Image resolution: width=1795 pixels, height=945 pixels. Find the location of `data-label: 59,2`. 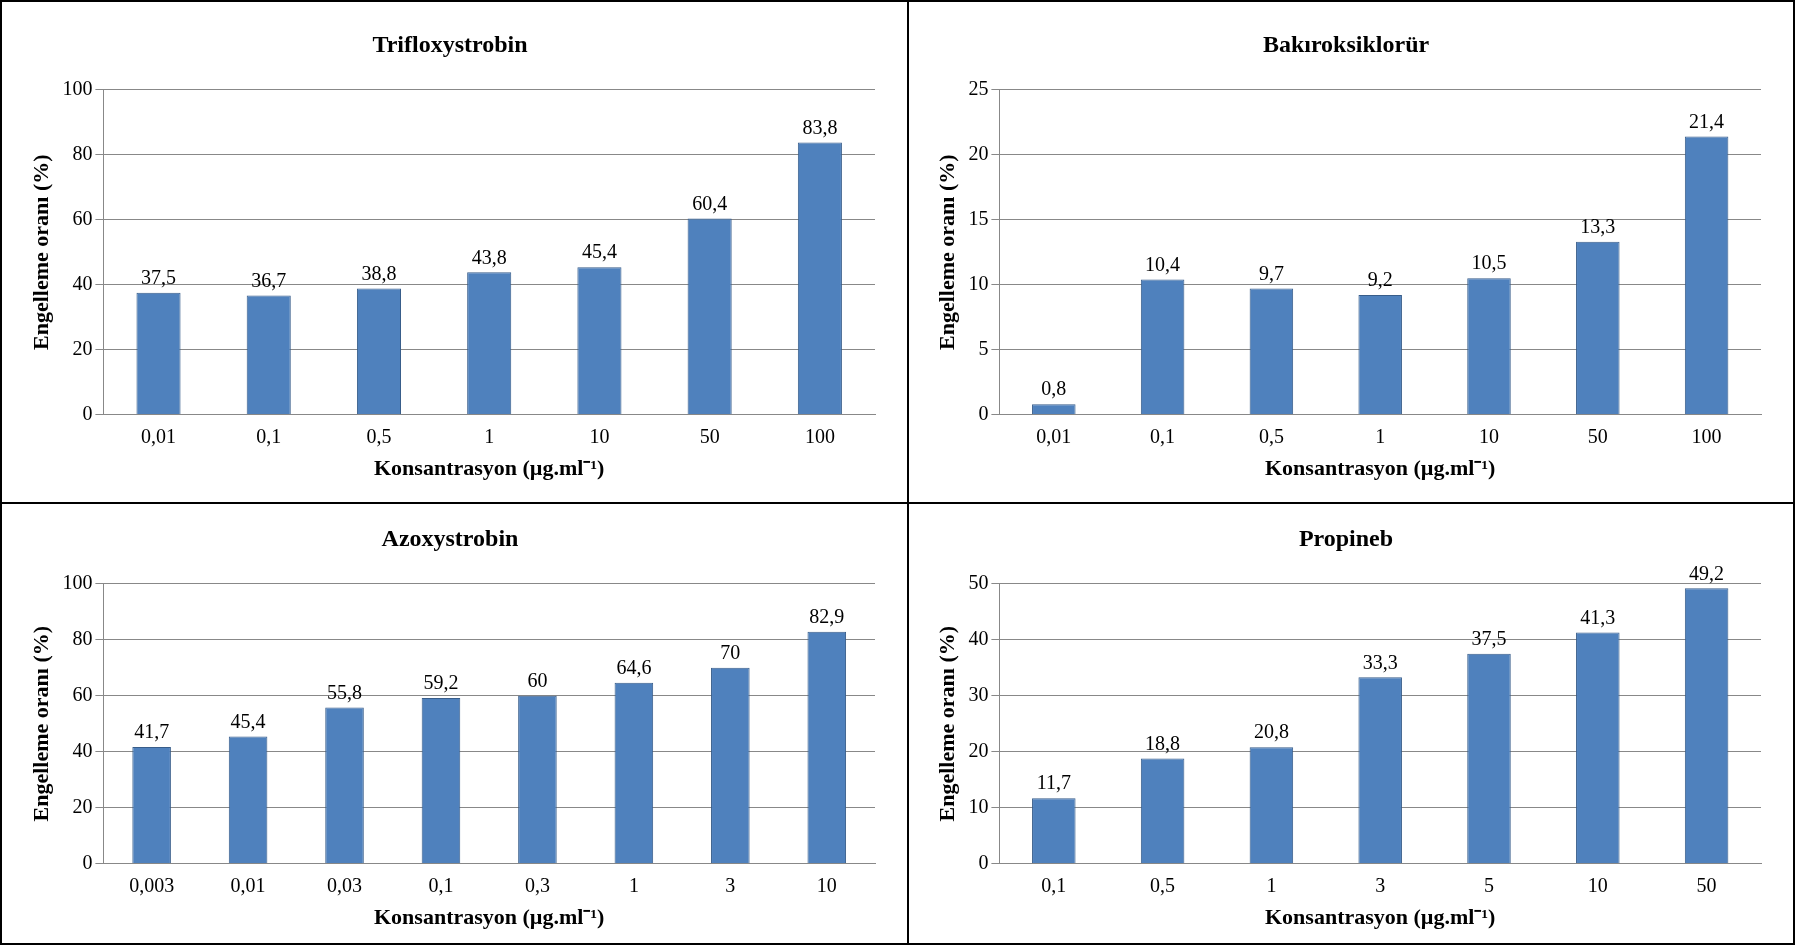

data-label: 59,2 is located at coordinates (440, 682).